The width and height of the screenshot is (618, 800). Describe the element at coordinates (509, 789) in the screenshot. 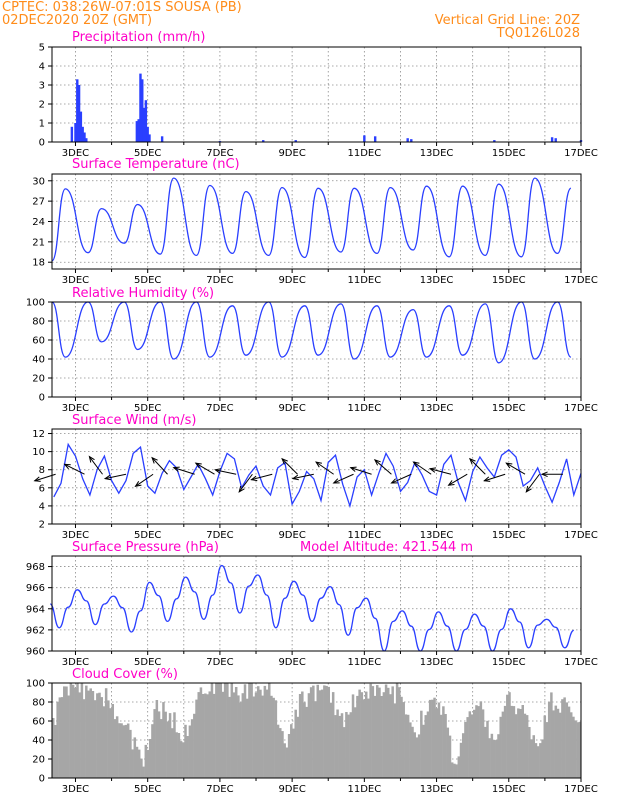

I see `cloud-xtick-label: 15DEC` at that location.